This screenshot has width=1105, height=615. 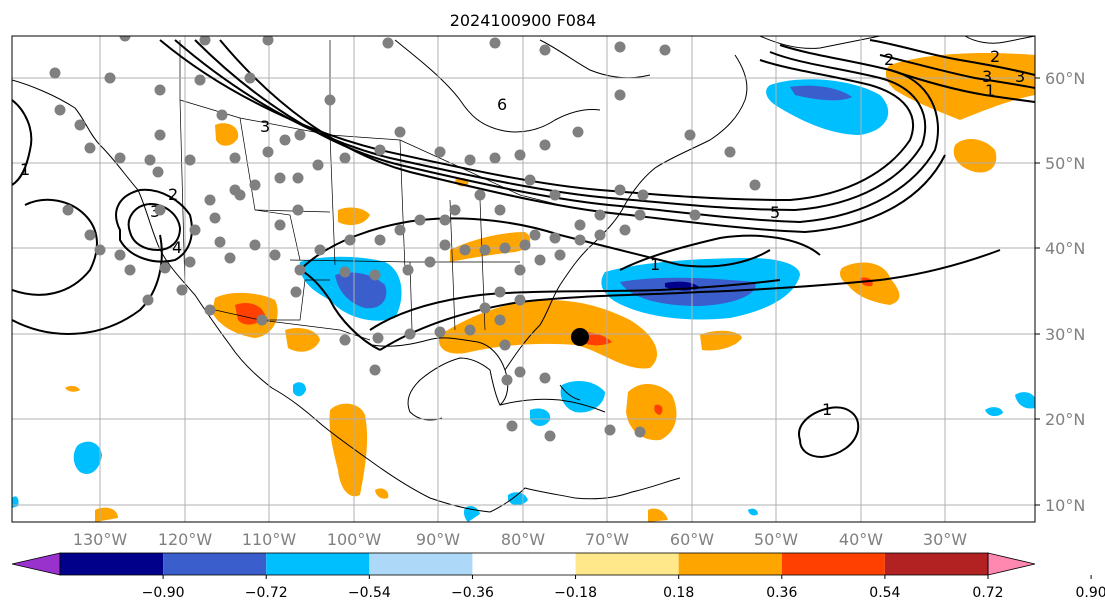 I want to click on colorbar-tick-label: 0.72, so click(x=987, y=593).